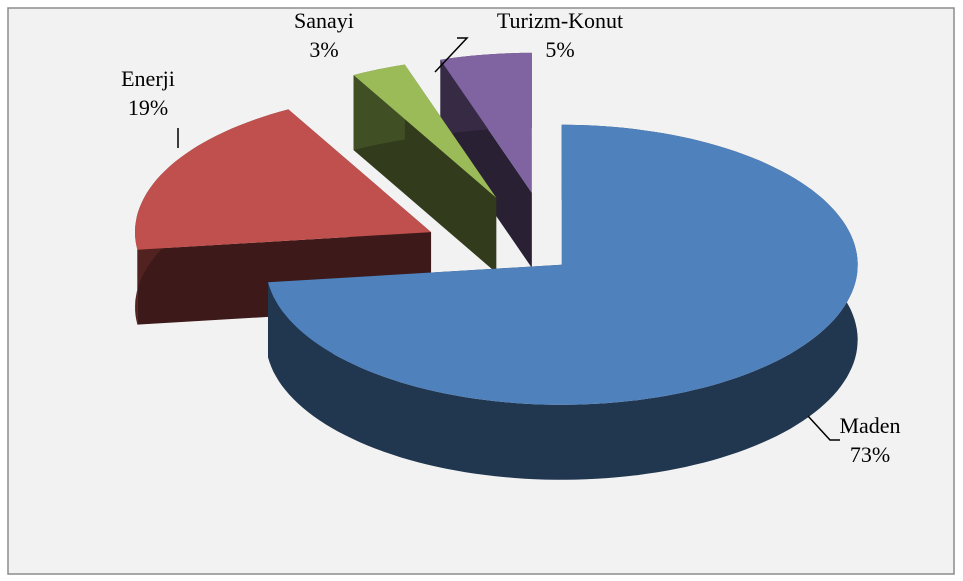 This screenshot has width=963, height=581. What do you see at coordinates (869, 425) in the screenshot?
I see `data-label-name: Maden` at bounding box center [869, 425].